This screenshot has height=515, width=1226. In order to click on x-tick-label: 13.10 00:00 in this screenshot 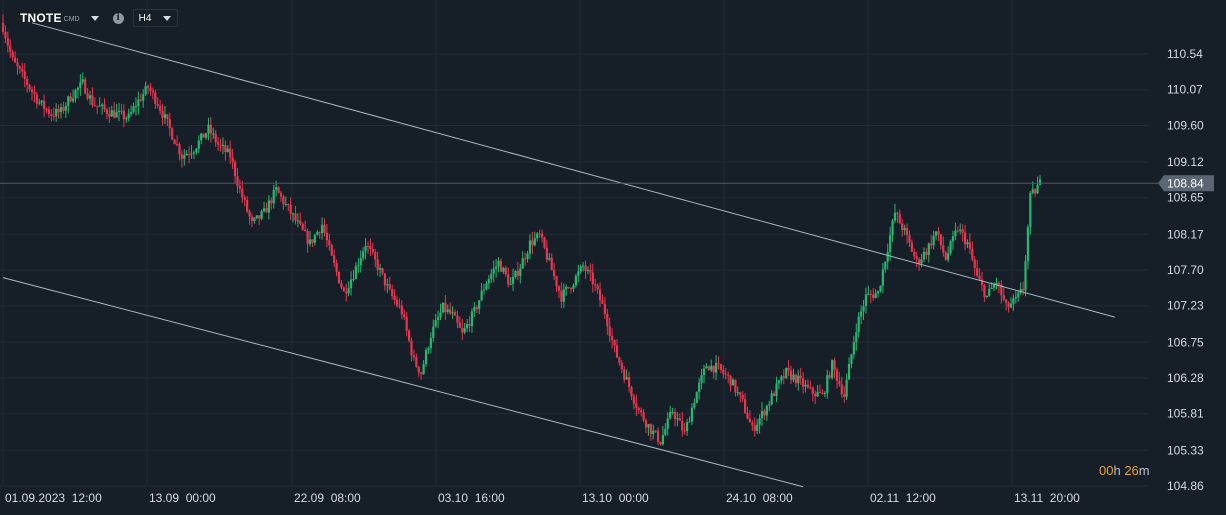, I will do `click(615, 498)`.